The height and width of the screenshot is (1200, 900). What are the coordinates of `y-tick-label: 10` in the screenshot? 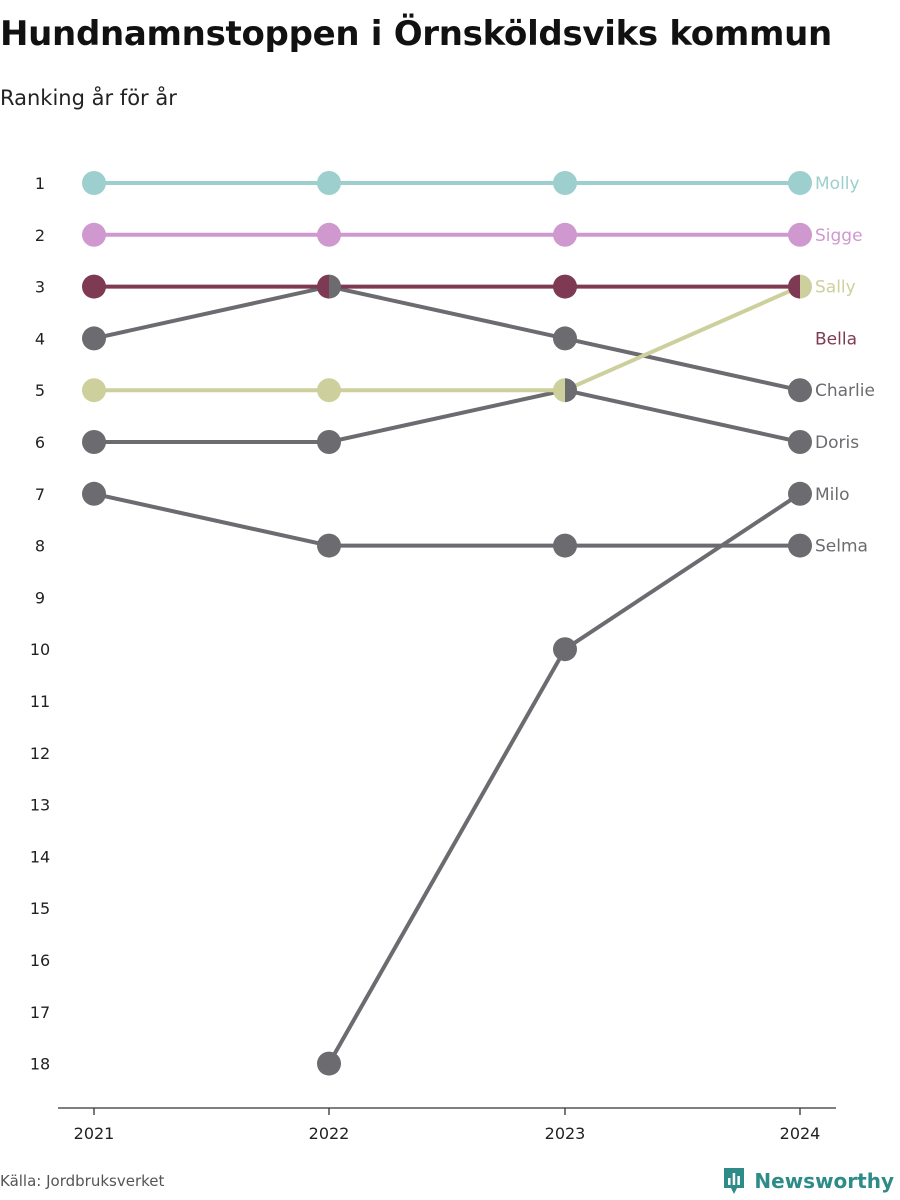 It's located at (40, 649).